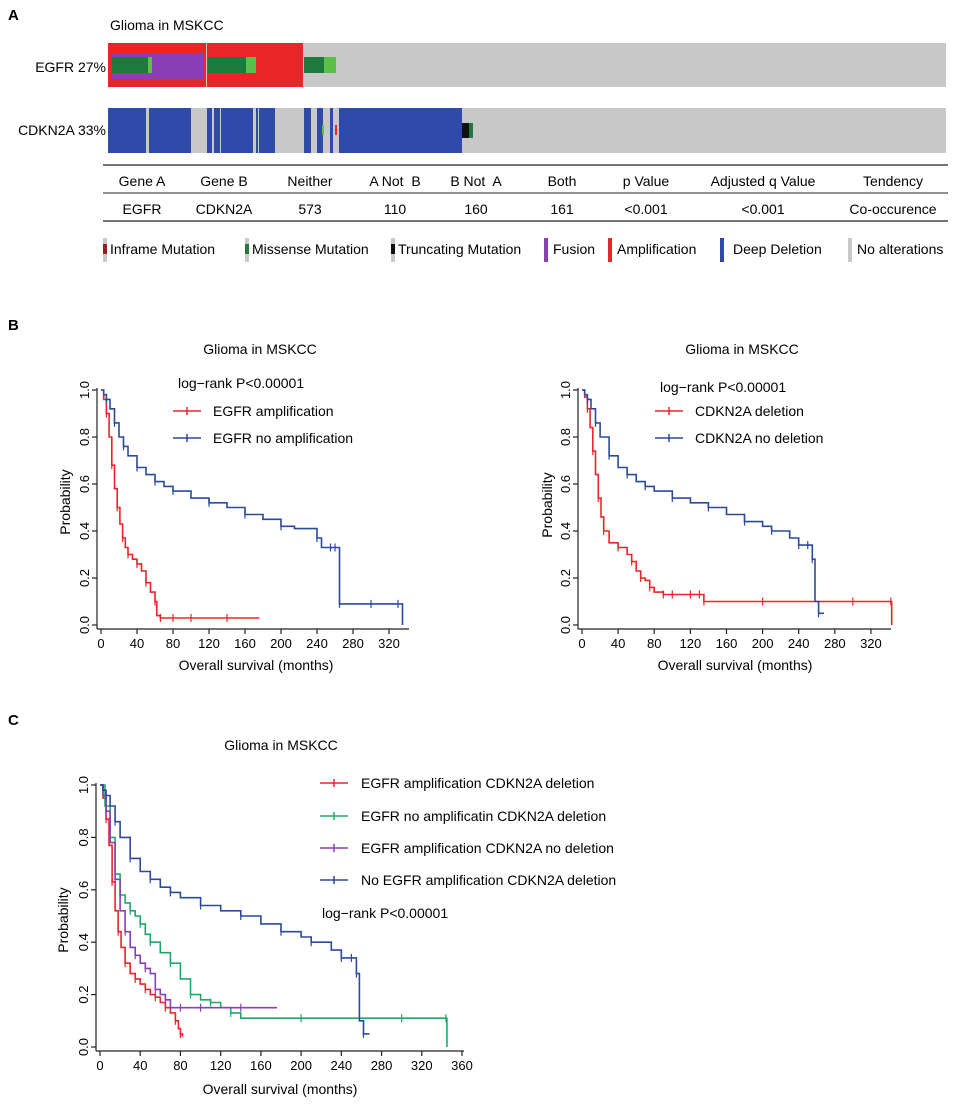 Image resolution: width=957 pixels, height=1109 pixels. I want to click on table-cell: Co-occurence, so click(892, 209).